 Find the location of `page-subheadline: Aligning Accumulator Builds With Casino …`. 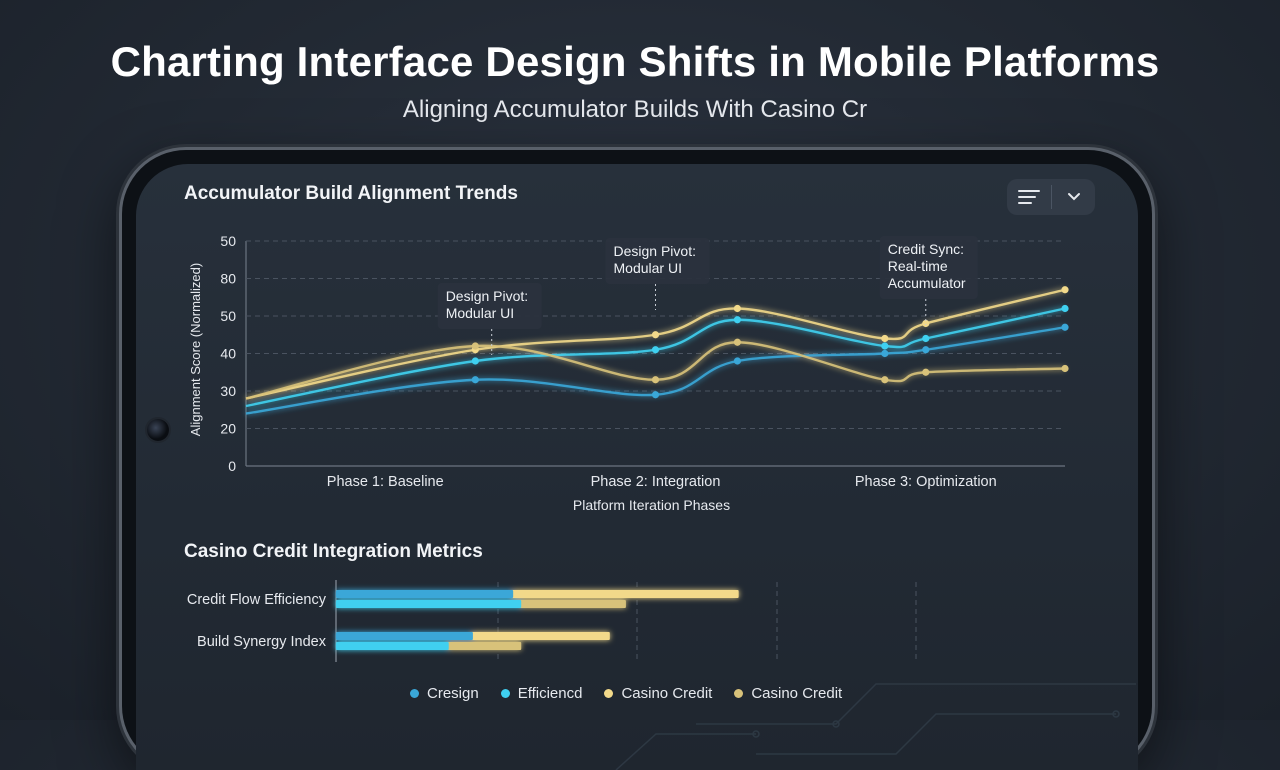

page-subheadline: Aligning Accumulator Builds With Casino … is located at coordinates (635, 110).